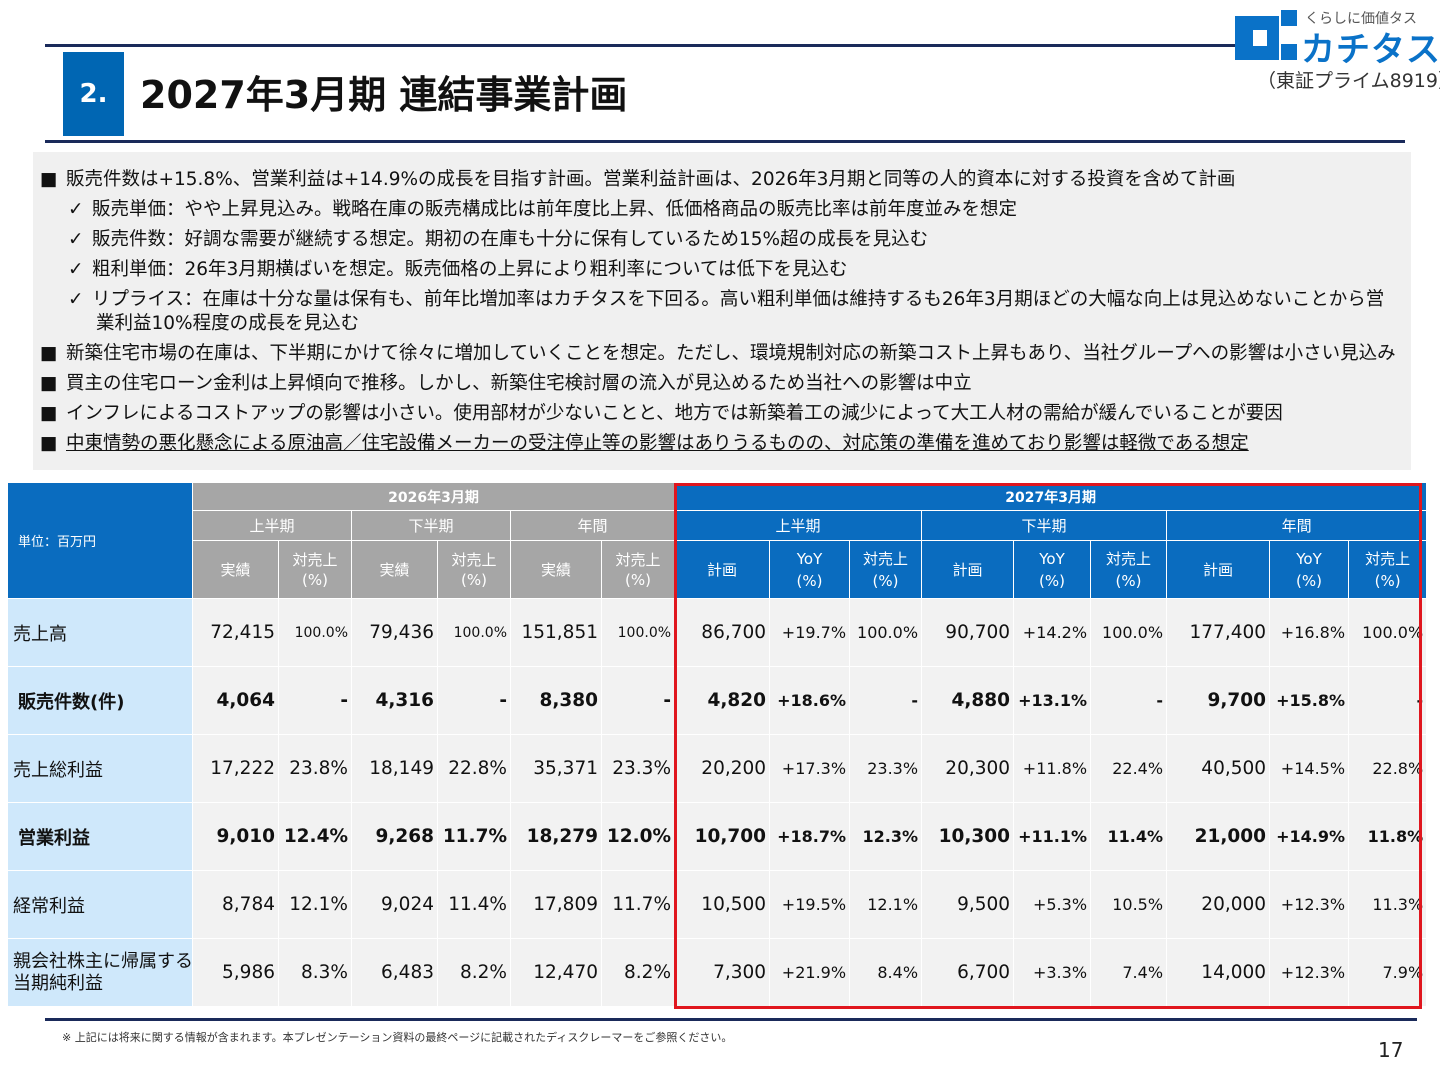  I want to click on table-cell: 8,784, so click(235, 904).